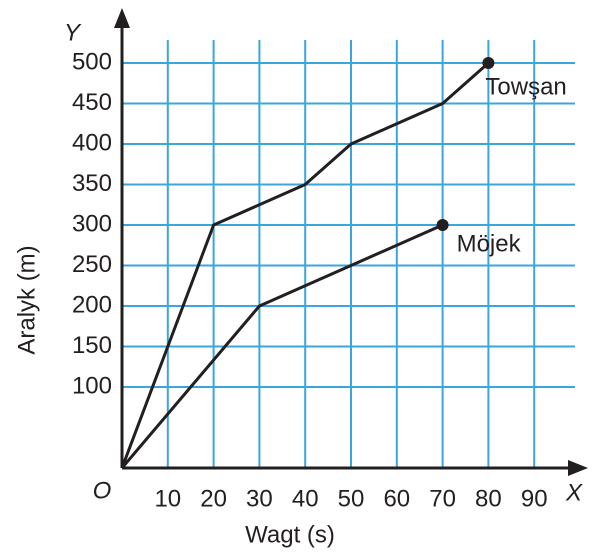 The height and width of the screenshot is (552, 593). I want to click on x-axis-arrow, so click(578, 468).